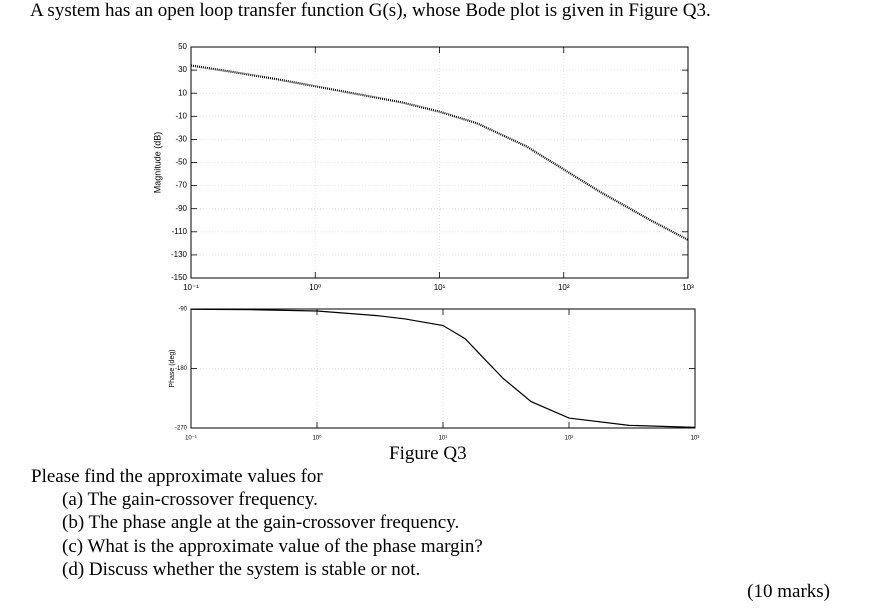 This screenshot has height=608, width=884. What do you see at coordinates (180, 231) in the screenshot?
I see `y-tick-label: -110` at bounding box center [180, 231].